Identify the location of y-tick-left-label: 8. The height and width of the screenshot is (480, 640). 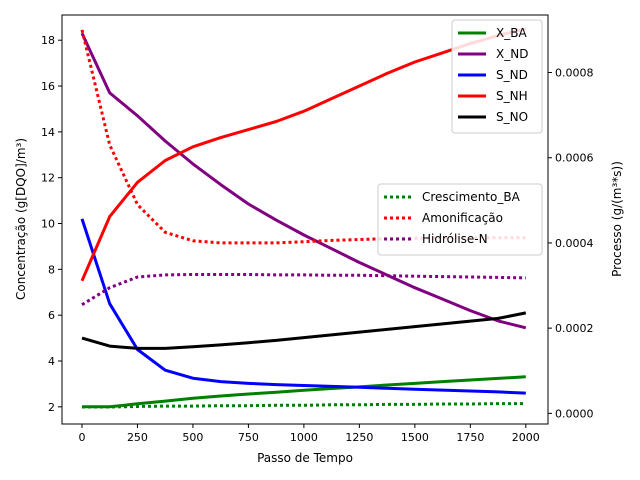
(51, 269).